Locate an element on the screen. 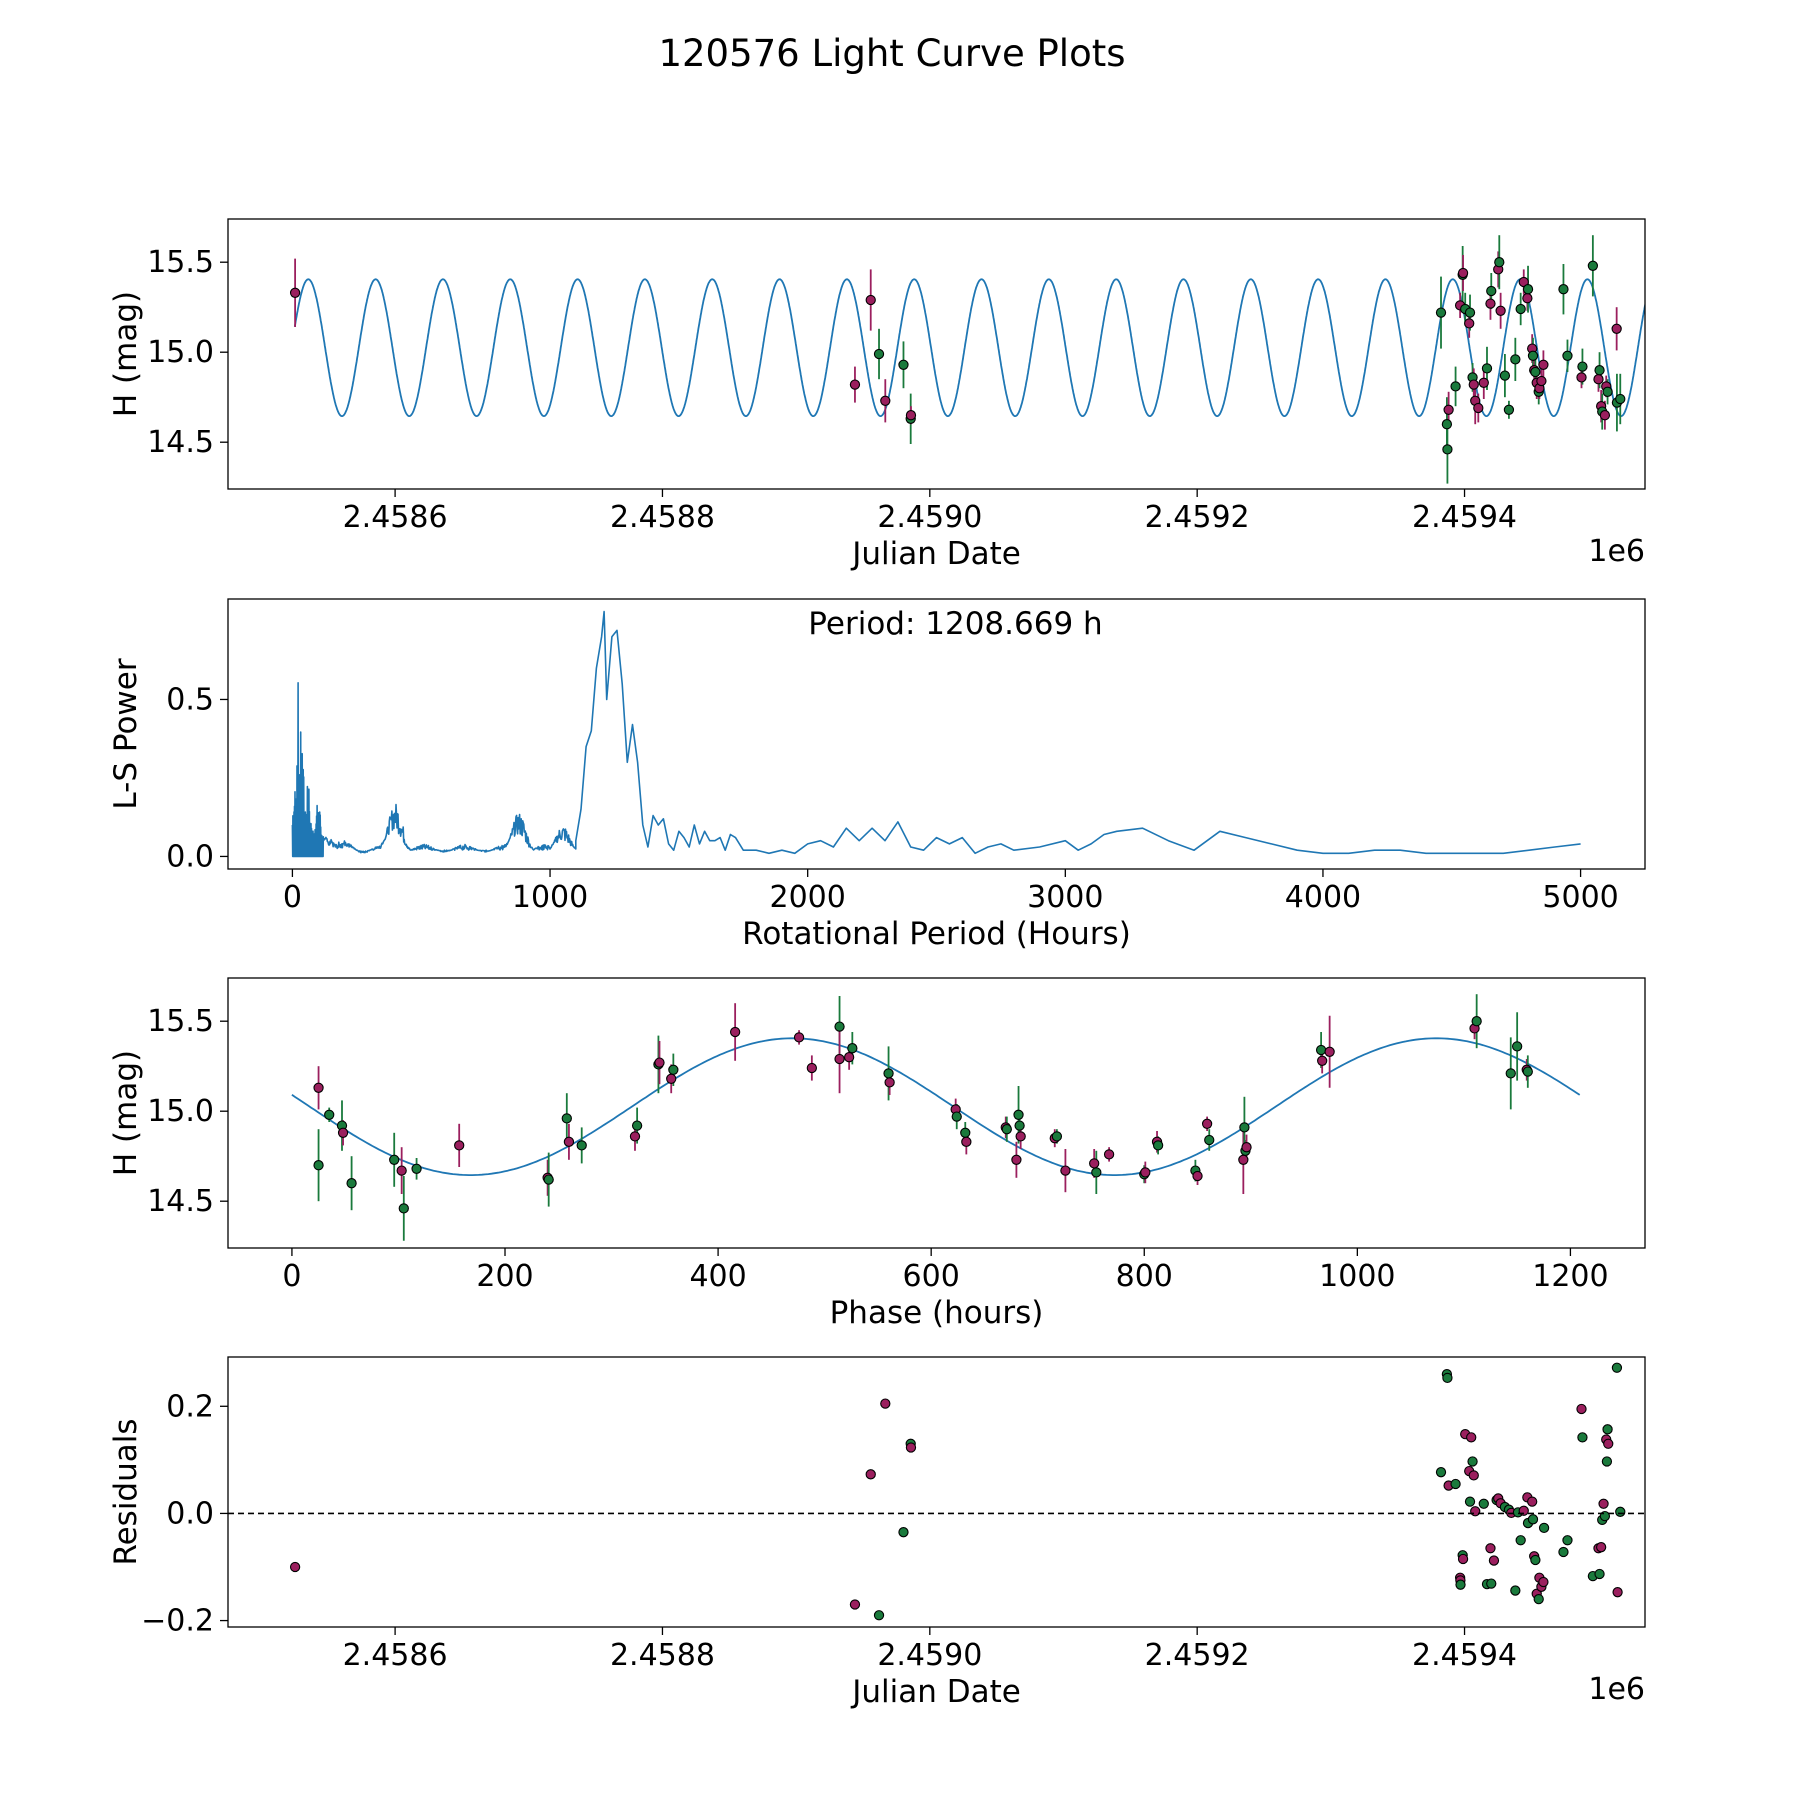  x-tick-label: 5000 is located at coordinates (1580, 897).